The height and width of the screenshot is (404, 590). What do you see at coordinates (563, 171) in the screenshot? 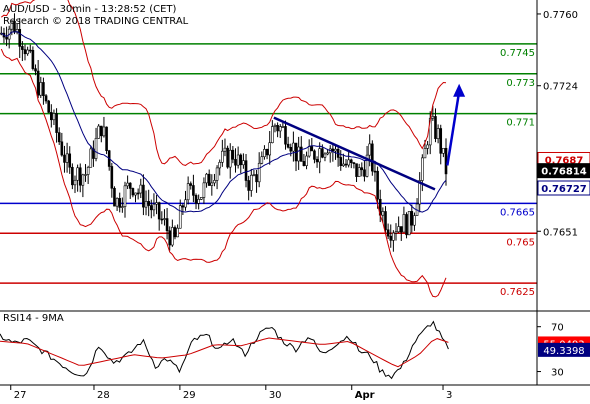
I see `price-tag-box` at bounding box center [563, 171].